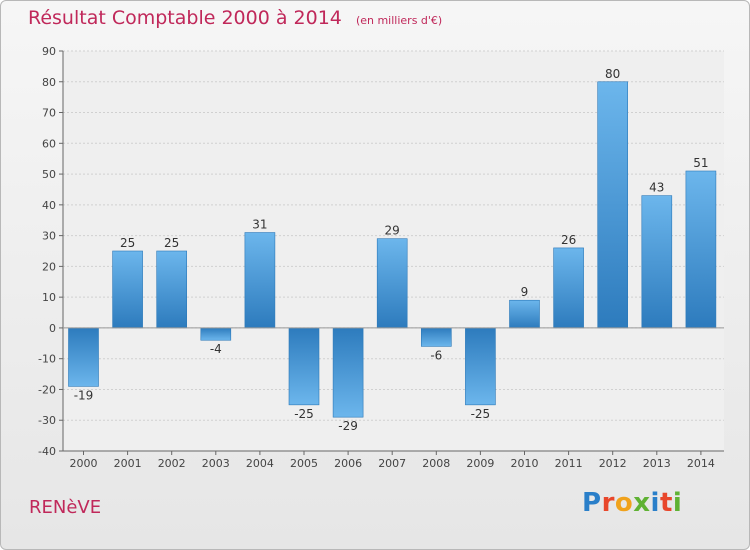 This screenshot has height=550, width=750. What do you see at coordinates (49, 51) in the screenshot?
I see `y-tick-label: 90` at bounding box center [49, 51].